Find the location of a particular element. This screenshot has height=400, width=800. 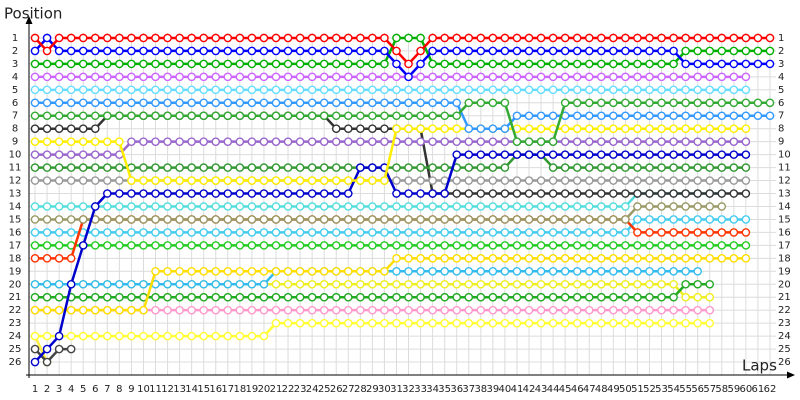

y-tick-label: 22 is located at coordinates (15, 310).